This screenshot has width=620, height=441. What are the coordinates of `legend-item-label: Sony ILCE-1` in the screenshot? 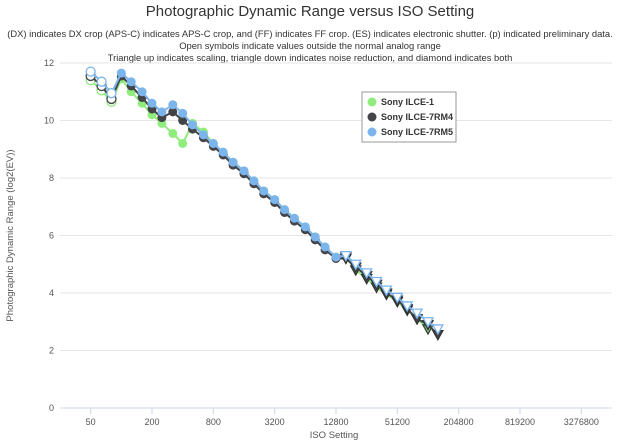 It's located at (407, 102).